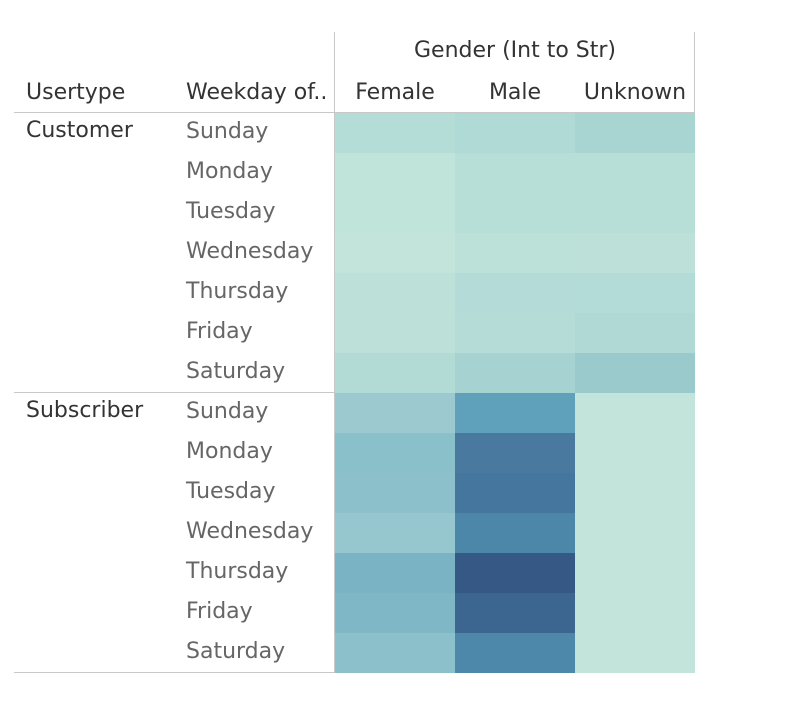 The image size is (794, 720). Describe the element at coordinates (635, 92) in the screenshot. I see `column-header-unknown: Unknown` at that location.